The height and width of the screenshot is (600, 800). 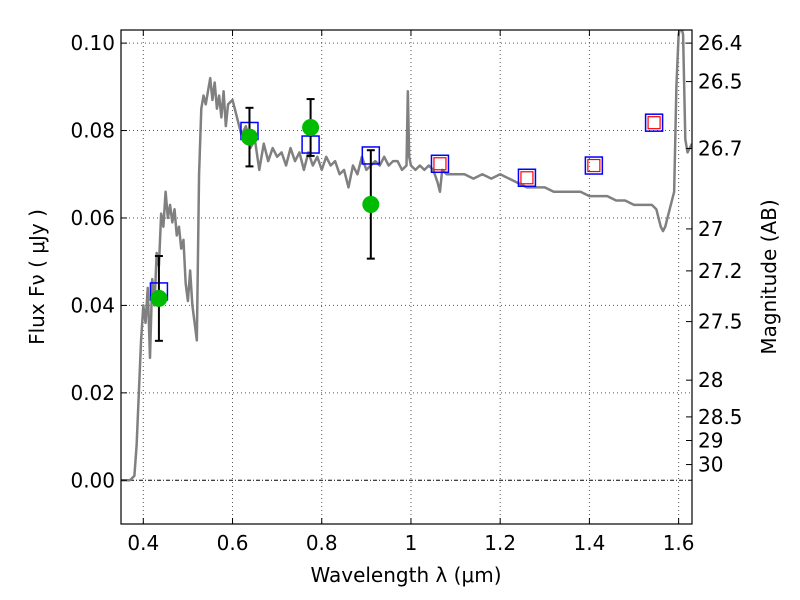 I want to click on right-tick-label: 29, so click(x=710, y=441).